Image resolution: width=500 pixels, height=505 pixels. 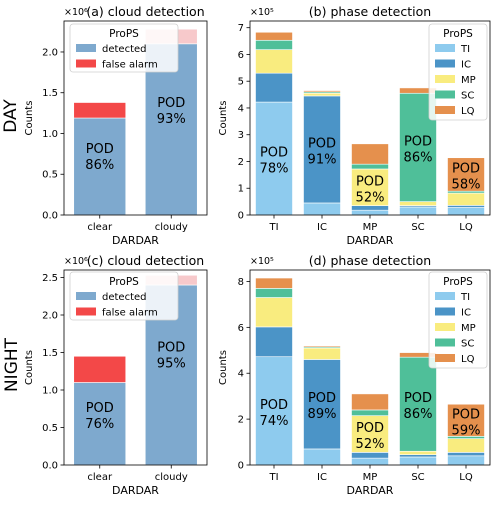 I want to click on legend-label-c-1: false alarm, so click(x=130, y=313).